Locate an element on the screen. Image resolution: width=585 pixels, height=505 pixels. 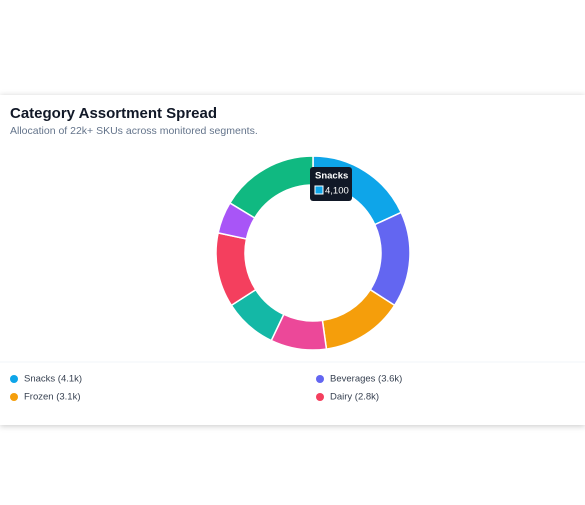
legend-label: Dairy (2.8k) is located at coordinates (354, 397).